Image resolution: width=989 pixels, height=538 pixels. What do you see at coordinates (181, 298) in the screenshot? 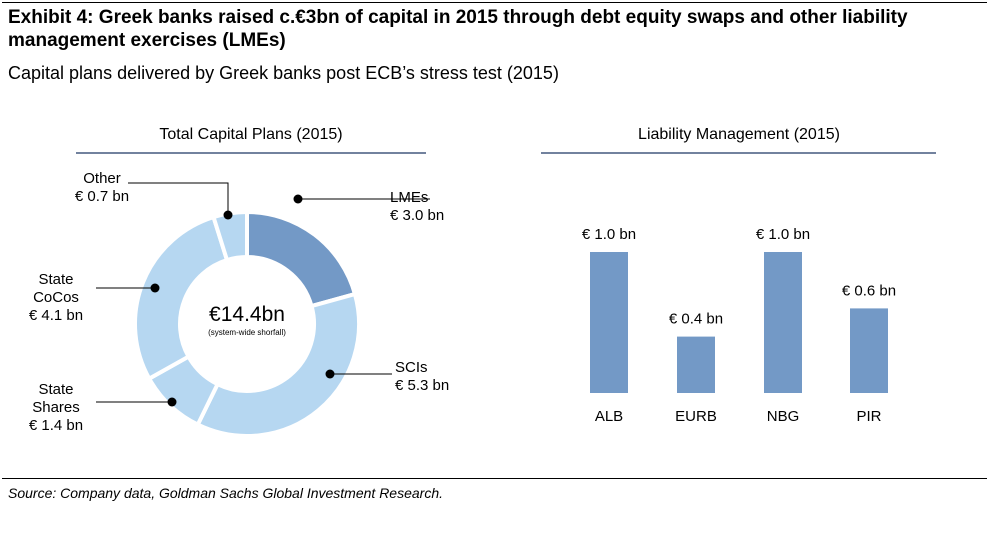
I see `donut-slice-state-cocos` at bounding box center [181, 298].